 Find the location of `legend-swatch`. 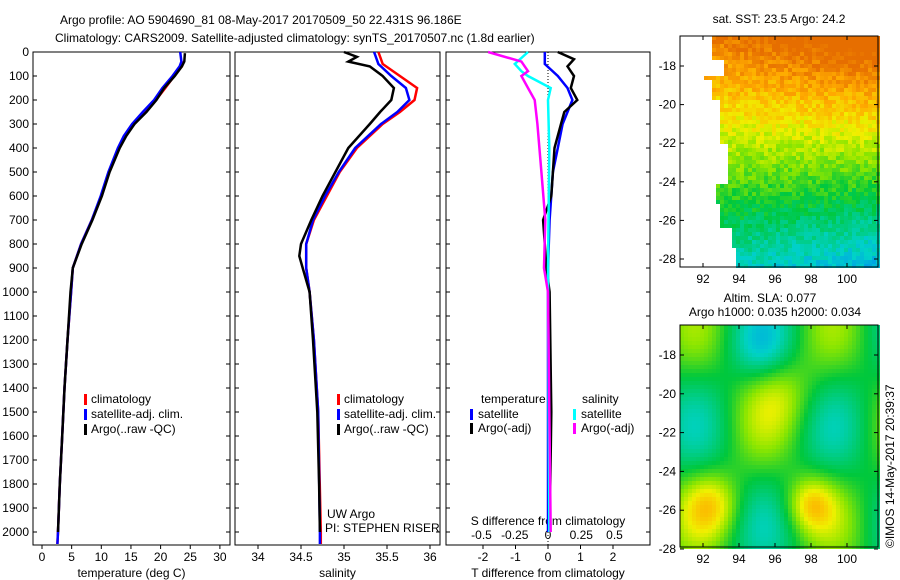

legend-swatch is located at coordinates (85, 429).